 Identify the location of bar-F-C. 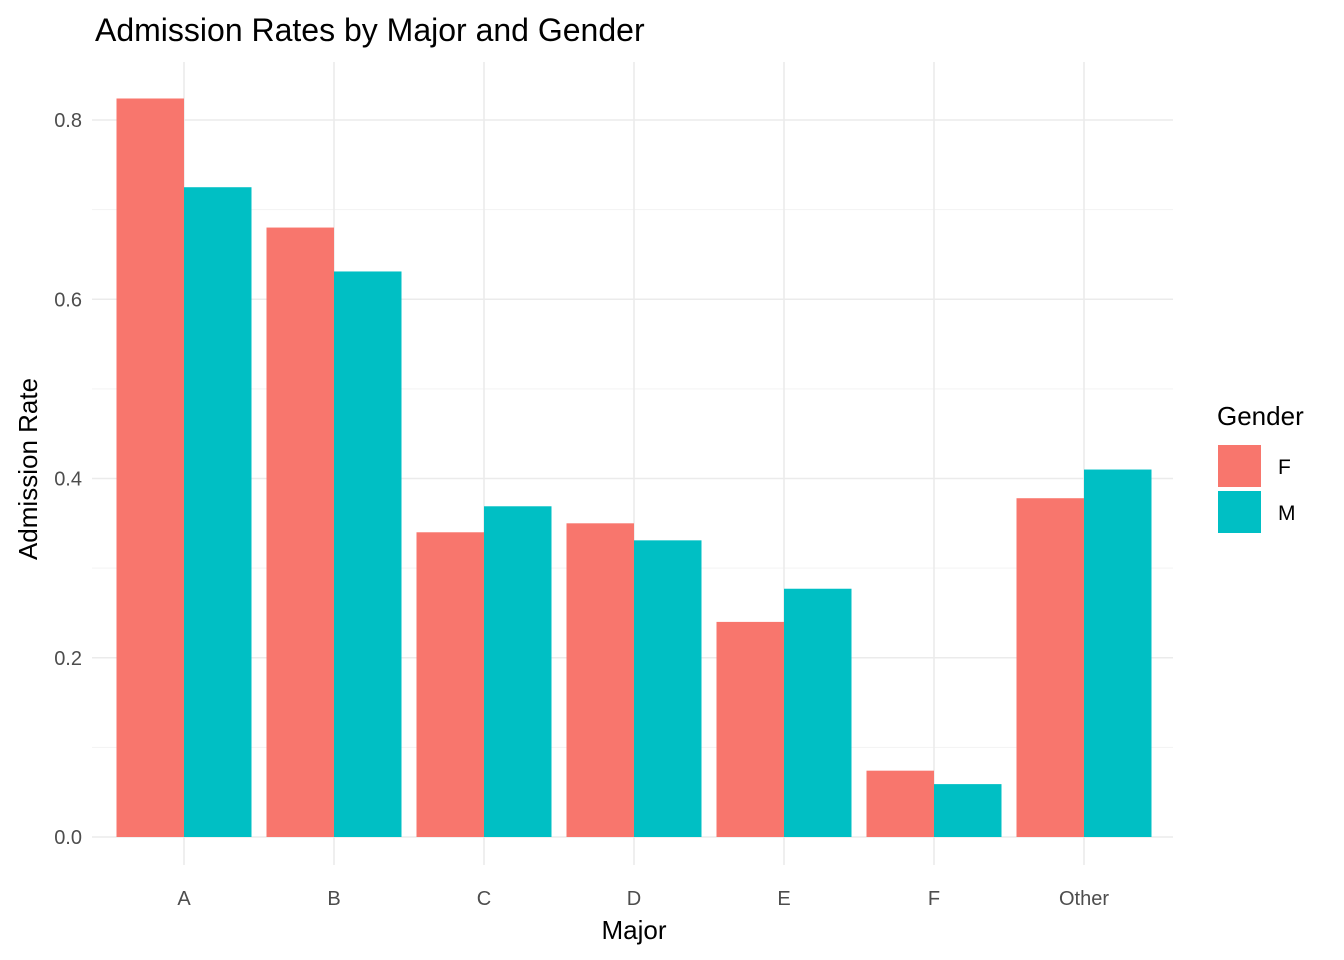
(450, 684).